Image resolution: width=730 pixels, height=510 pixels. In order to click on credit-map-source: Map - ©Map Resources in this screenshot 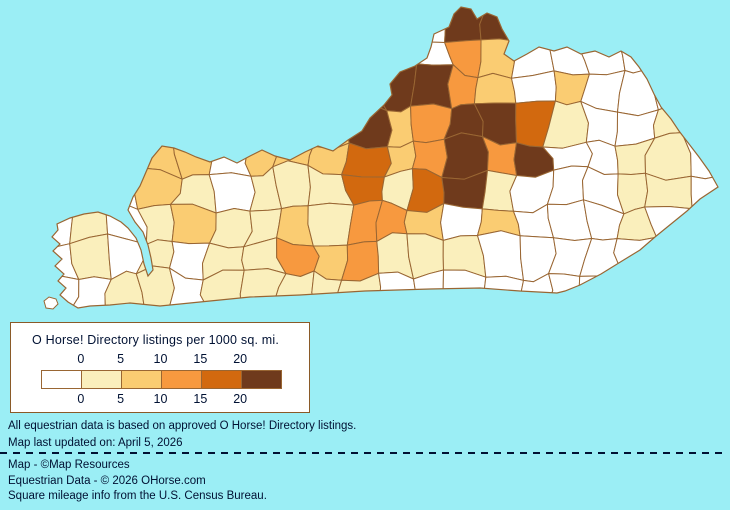, I will do `click(69, 465)`.